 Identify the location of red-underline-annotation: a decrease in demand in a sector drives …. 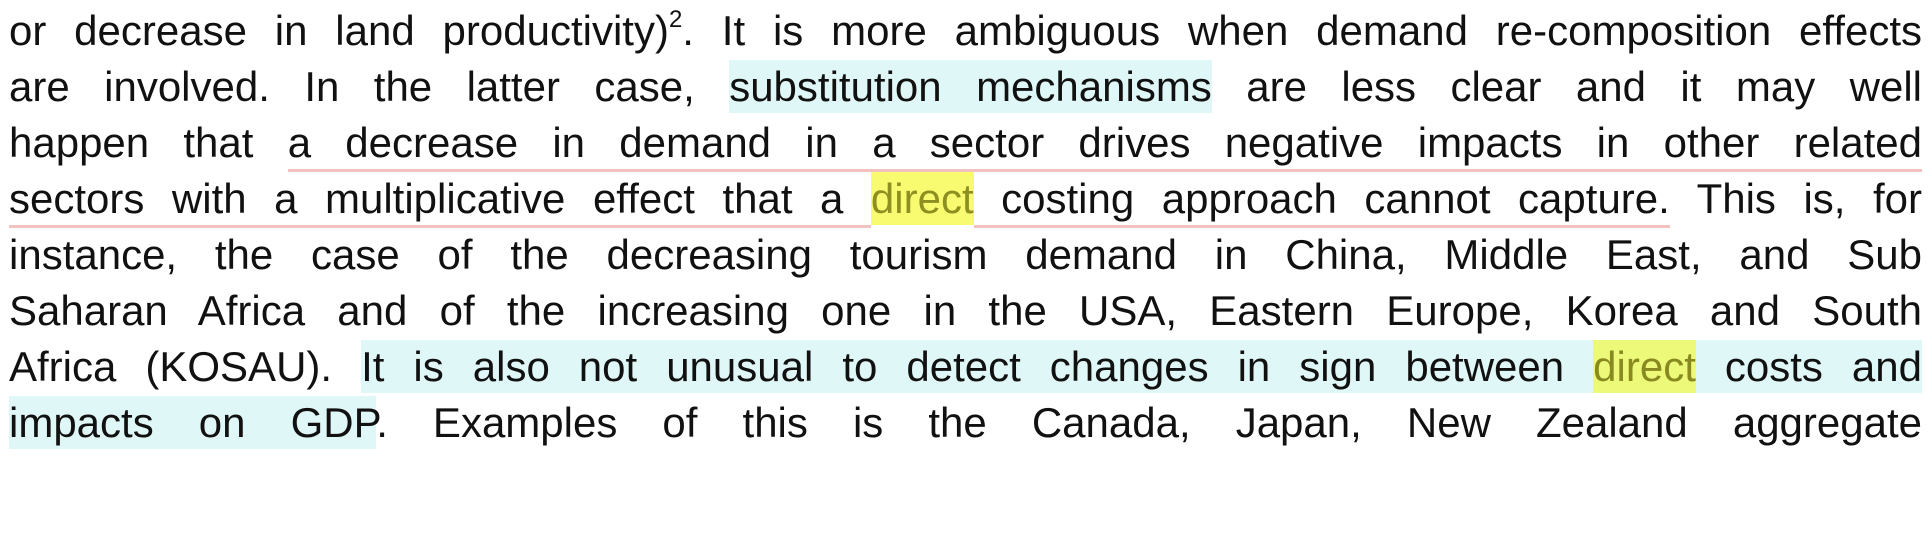
(1105, 145).